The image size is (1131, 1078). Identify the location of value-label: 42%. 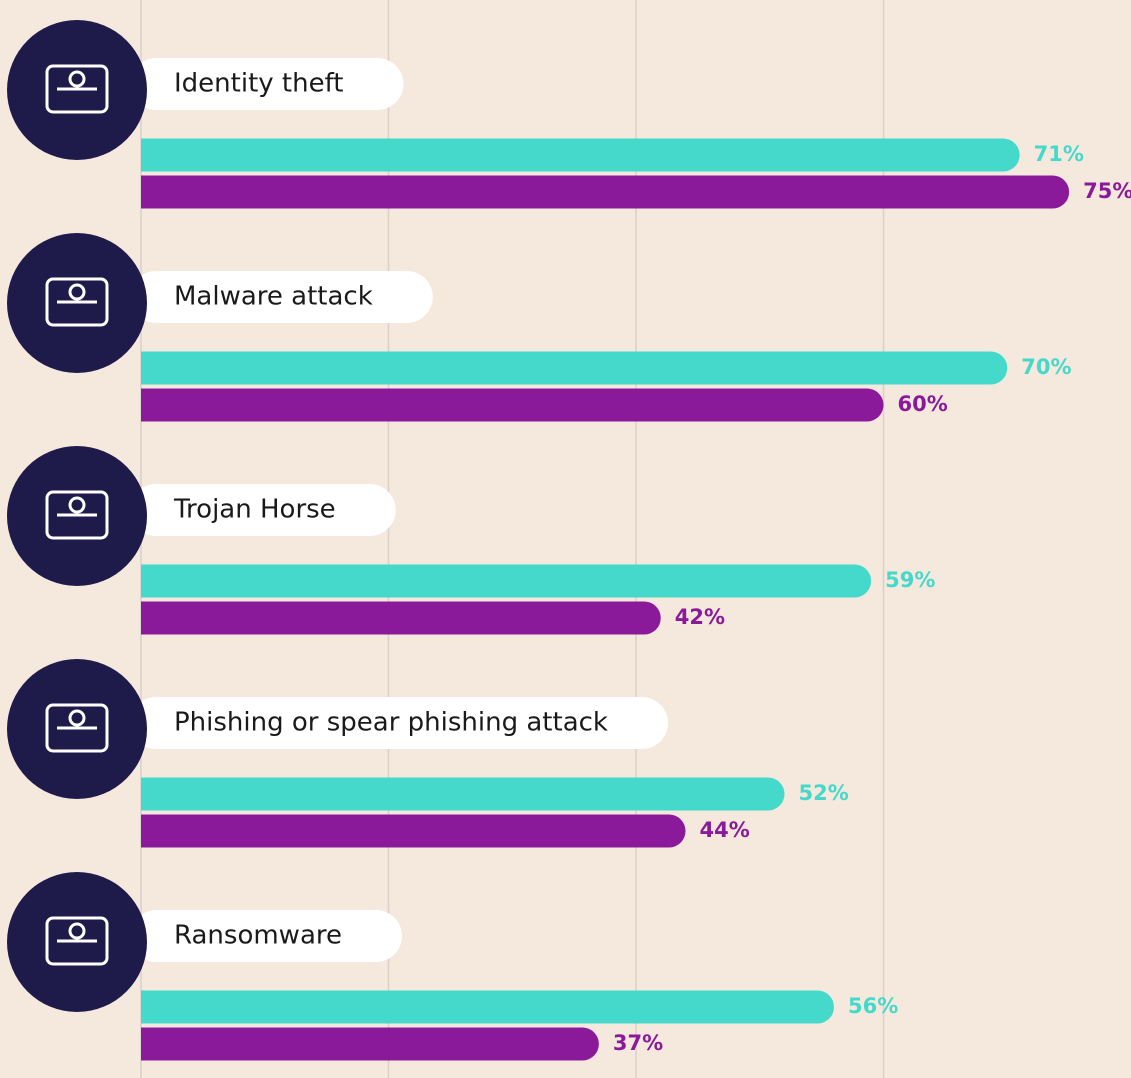
(700, 617).